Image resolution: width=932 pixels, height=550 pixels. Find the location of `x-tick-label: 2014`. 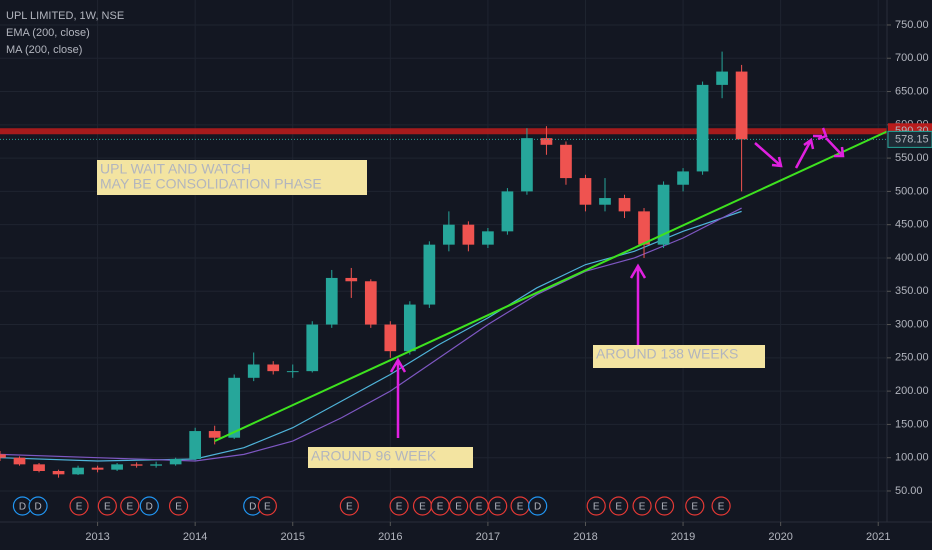

x-tick-label: 2014 is located at coordinates (195, 537).